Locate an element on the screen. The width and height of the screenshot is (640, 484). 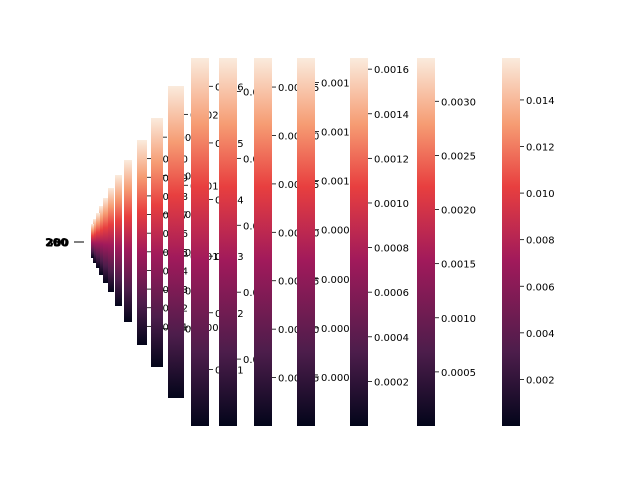
colorbar-8: 0.0002 0.0004 0.0006 0.0008 0.0010 0.0012 is located at coordinates (177, 242).